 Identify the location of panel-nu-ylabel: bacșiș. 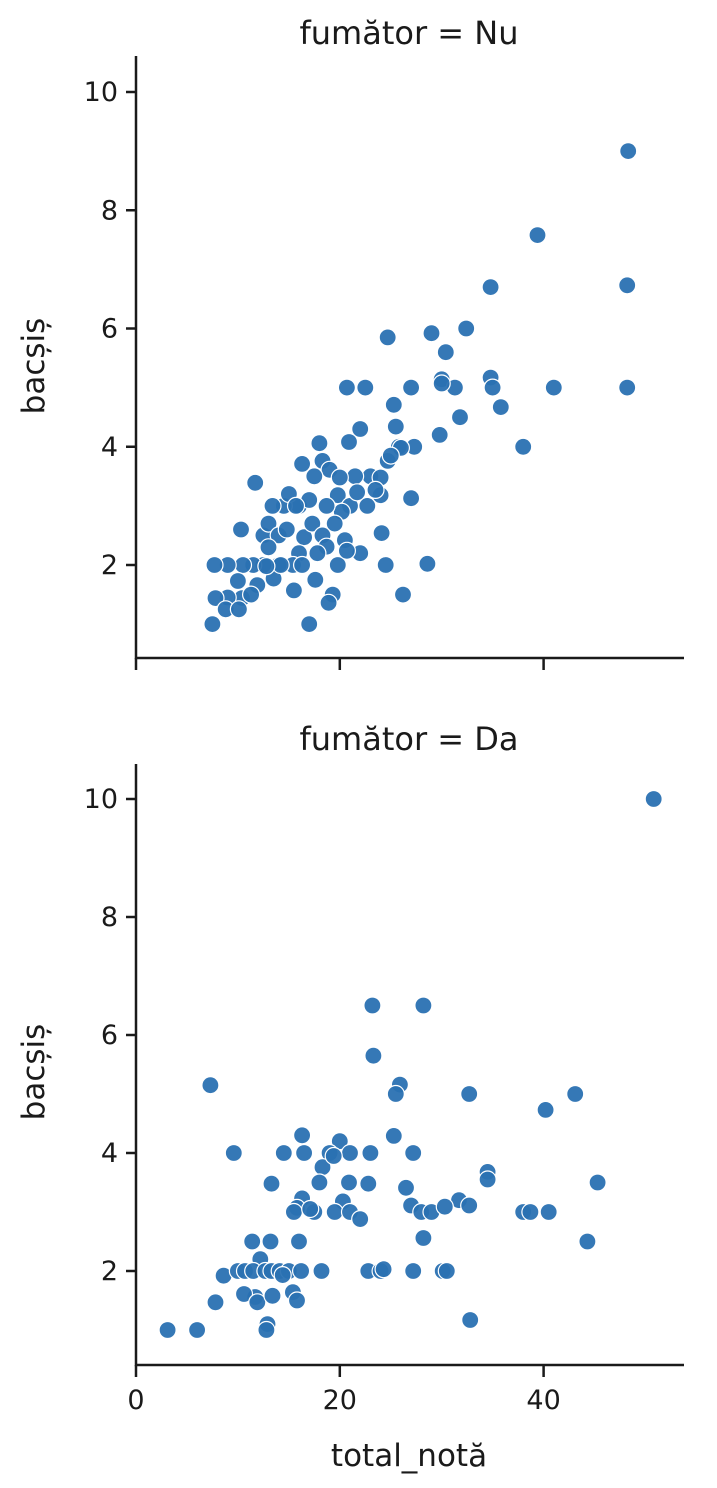
(34, 366).